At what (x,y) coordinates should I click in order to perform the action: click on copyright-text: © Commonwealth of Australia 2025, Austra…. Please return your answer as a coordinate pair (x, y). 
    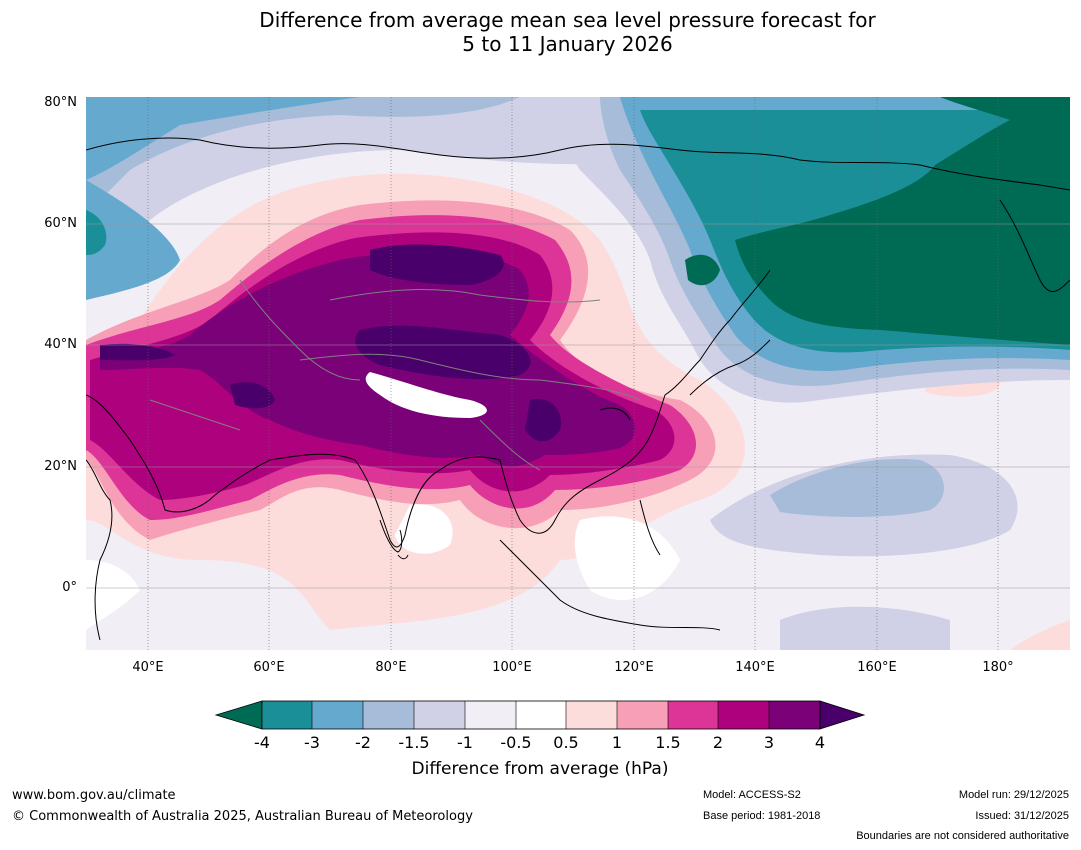
    Looking at the image, I should click on (242, 816).